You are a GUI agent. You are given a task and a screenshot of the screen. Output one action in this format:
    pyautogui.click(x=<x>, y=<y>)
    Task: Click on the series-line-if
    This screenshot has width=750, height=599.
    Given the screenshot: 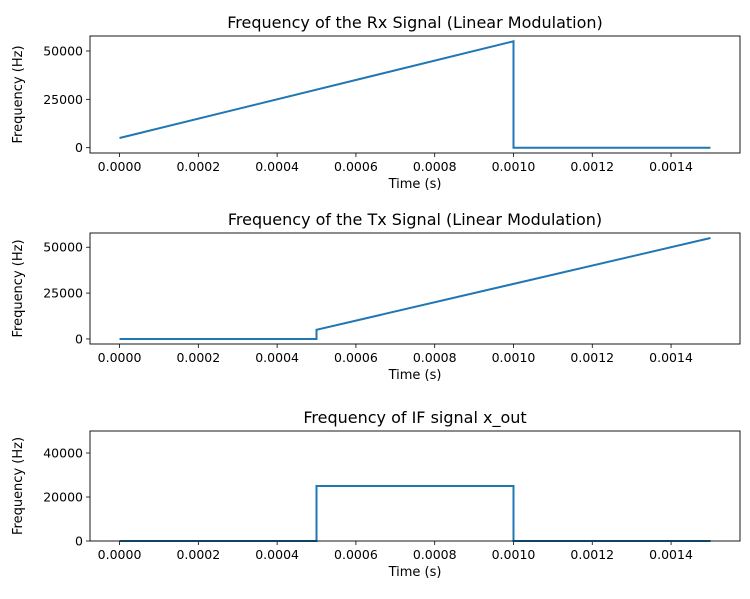 What is the action you would take?
    pyautogui.click(x=415, y=513)
    